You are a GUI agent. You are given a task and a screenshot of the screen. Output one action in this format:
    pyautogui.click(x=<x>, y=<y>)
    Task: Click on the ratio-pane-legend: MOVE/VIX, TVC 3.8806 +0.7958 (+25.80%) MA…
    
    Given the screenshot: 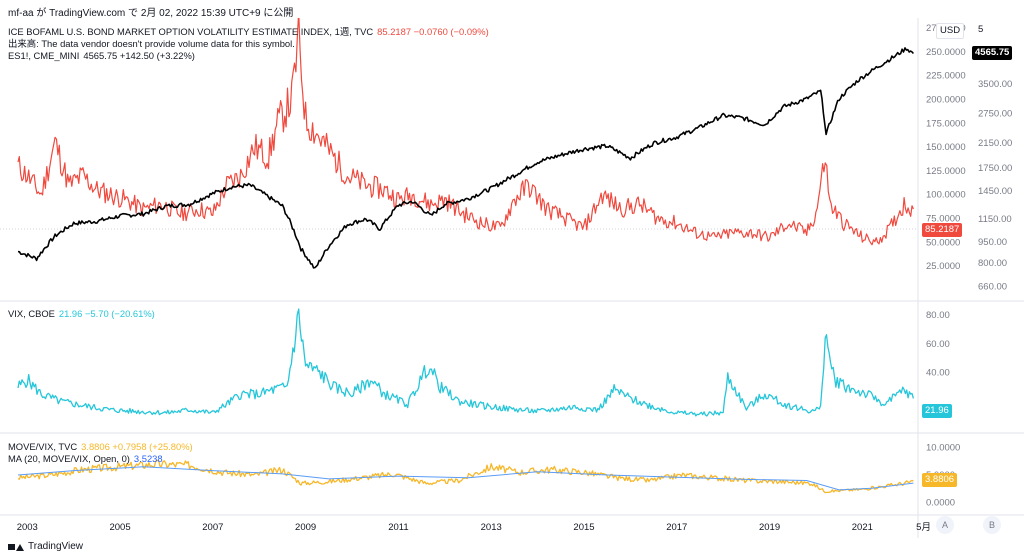 What is the action you would take?
    pyautogui.click(x=100, y=453)
    